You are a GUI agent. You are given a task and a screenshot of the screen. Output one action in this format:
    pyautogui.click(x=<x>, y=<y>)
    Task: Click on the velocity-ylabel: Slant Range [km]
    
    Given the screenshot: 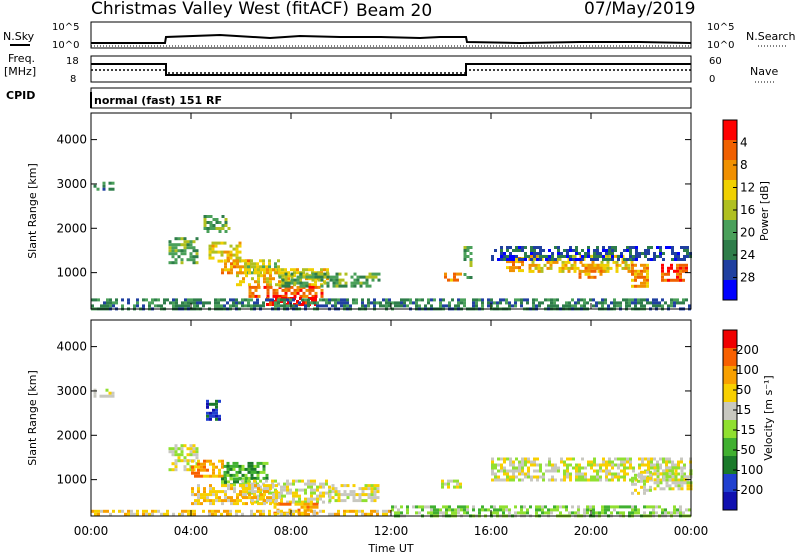 What is the action you would take?
    pyautogui.click(x=32, y=418)
    